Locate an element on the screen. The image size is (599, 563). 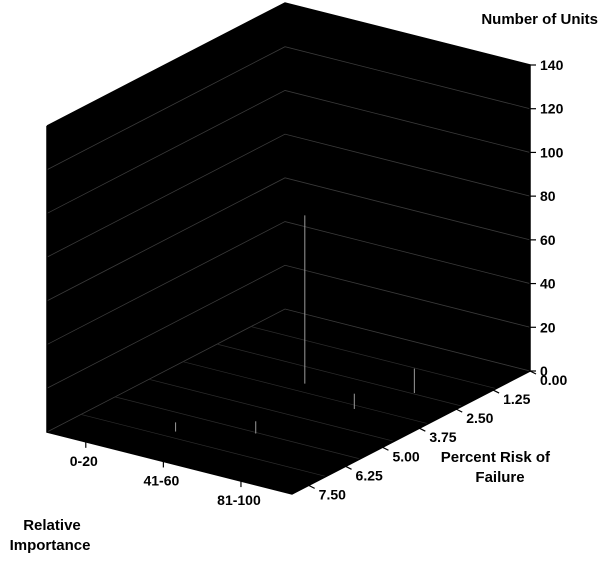
z-axis-title: Number of Units is located at coordinates (539, 19).